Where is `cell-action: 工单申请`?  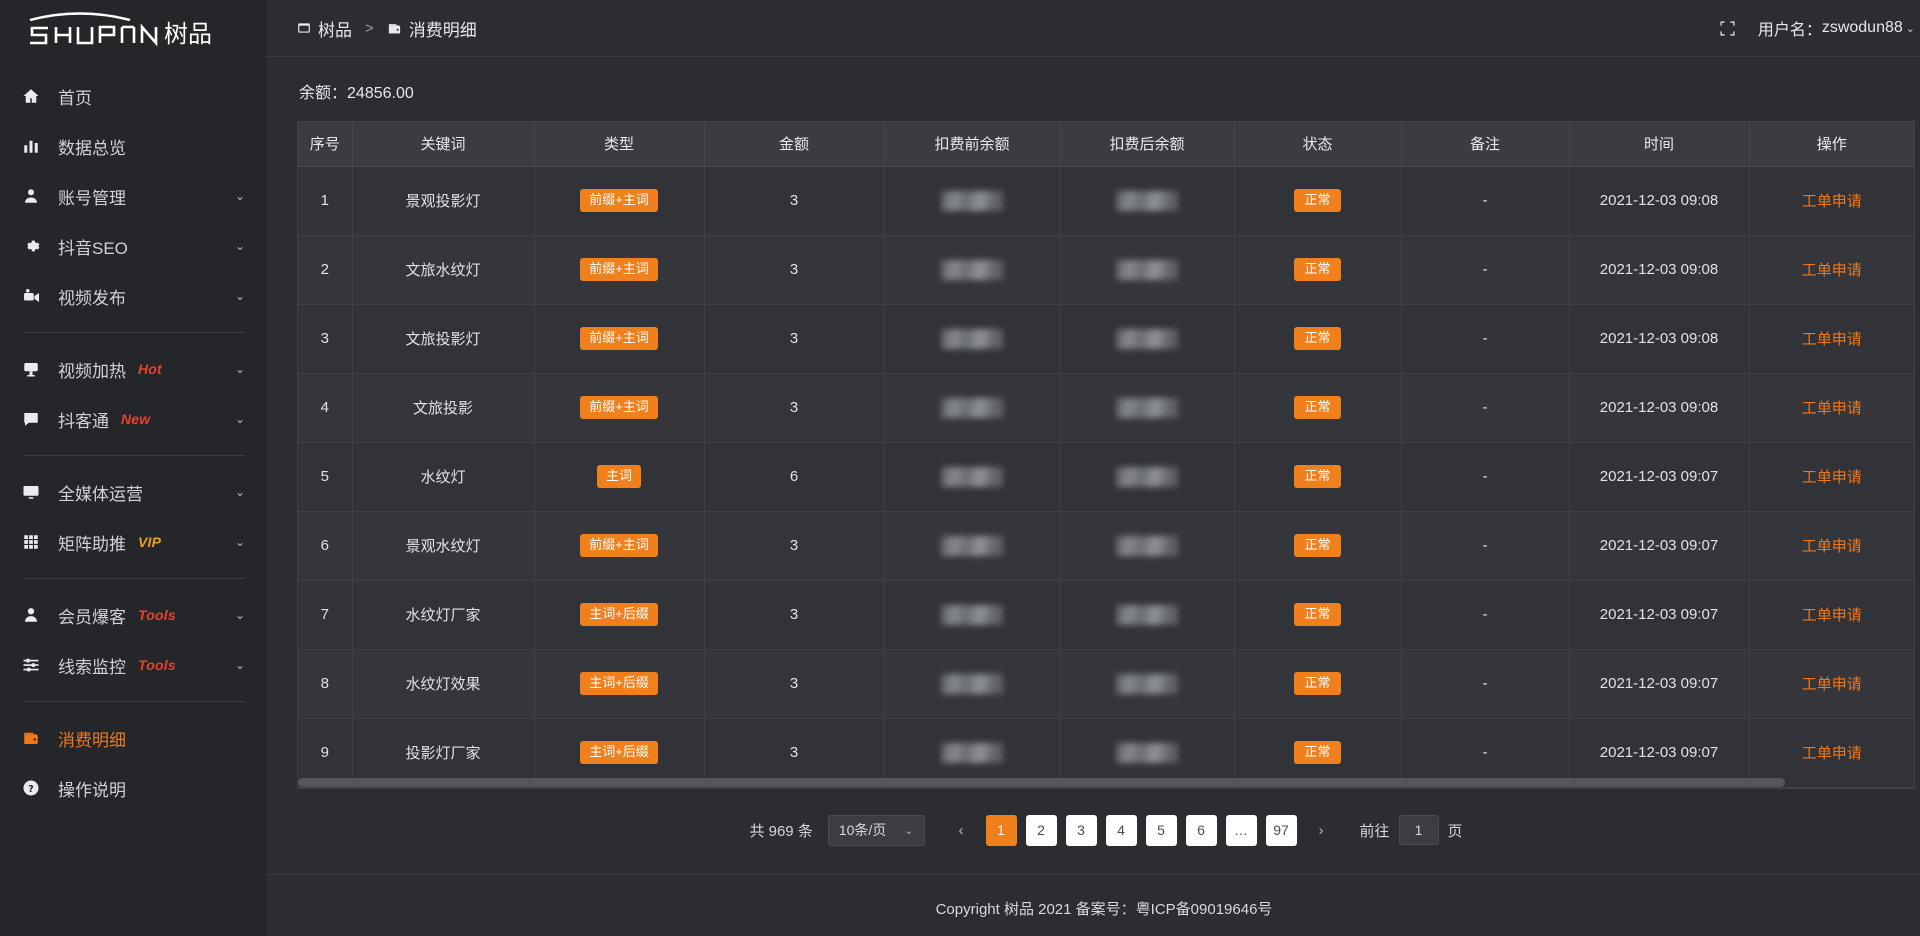 cell-action: 工单申请 is located at coordinates (1831, 753).